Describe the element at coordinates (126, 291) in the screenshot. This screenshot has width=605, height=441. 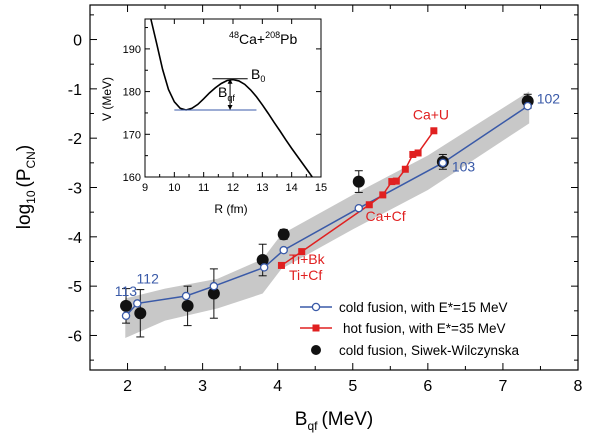
I see `annotation-label: 113` at that location.